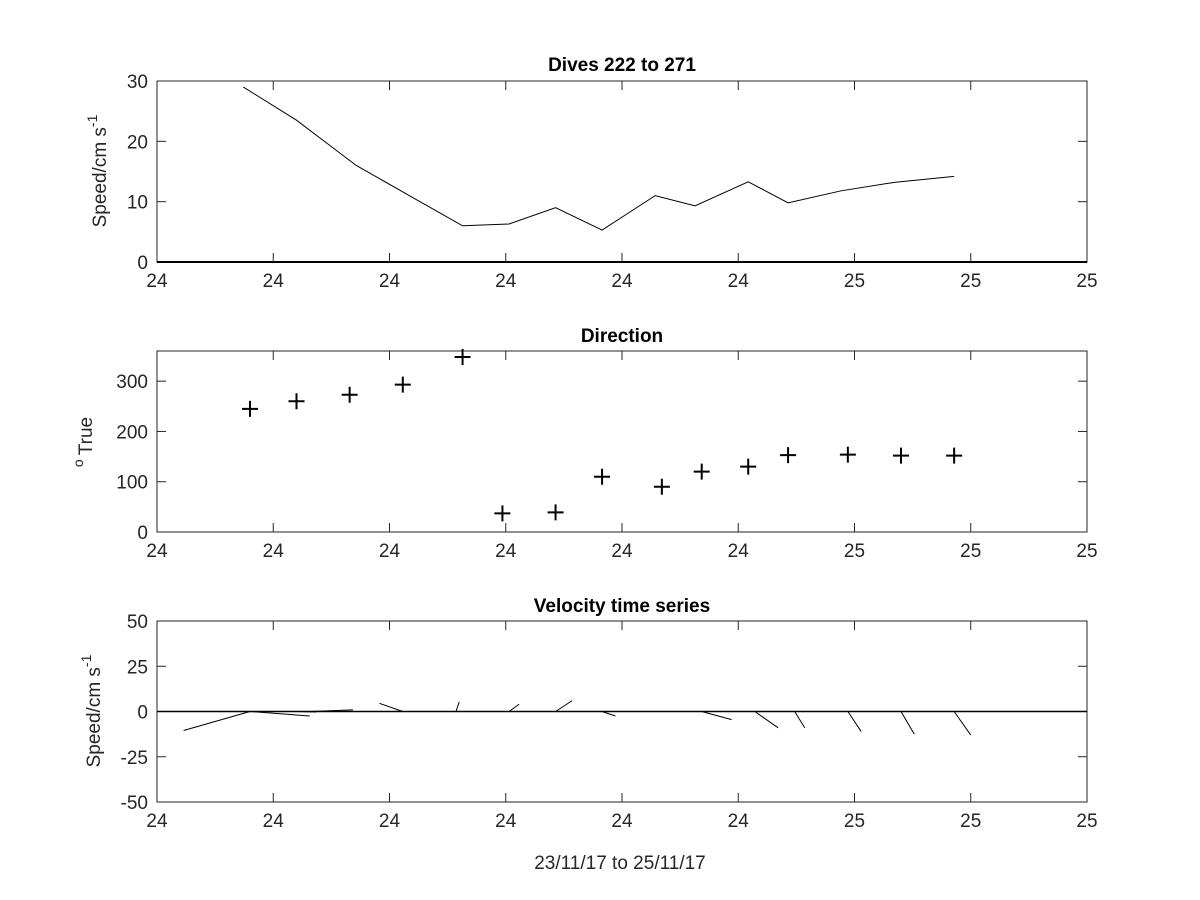 The image size is (1200, 900). What do you see at coordinates (86, 660) in the screenshot?
I see `velocity-ylabel-superscript: -1` at bounding box center [86, 660].